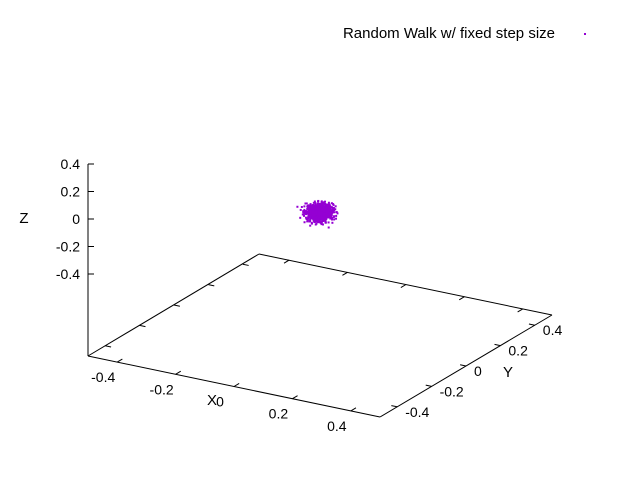 The height and width of the screenshot is (480, 640). What do you see at coordinates (23, 218) in the screenshot?
I see `z-axis-title: Z` at bounding box center [23, 218].